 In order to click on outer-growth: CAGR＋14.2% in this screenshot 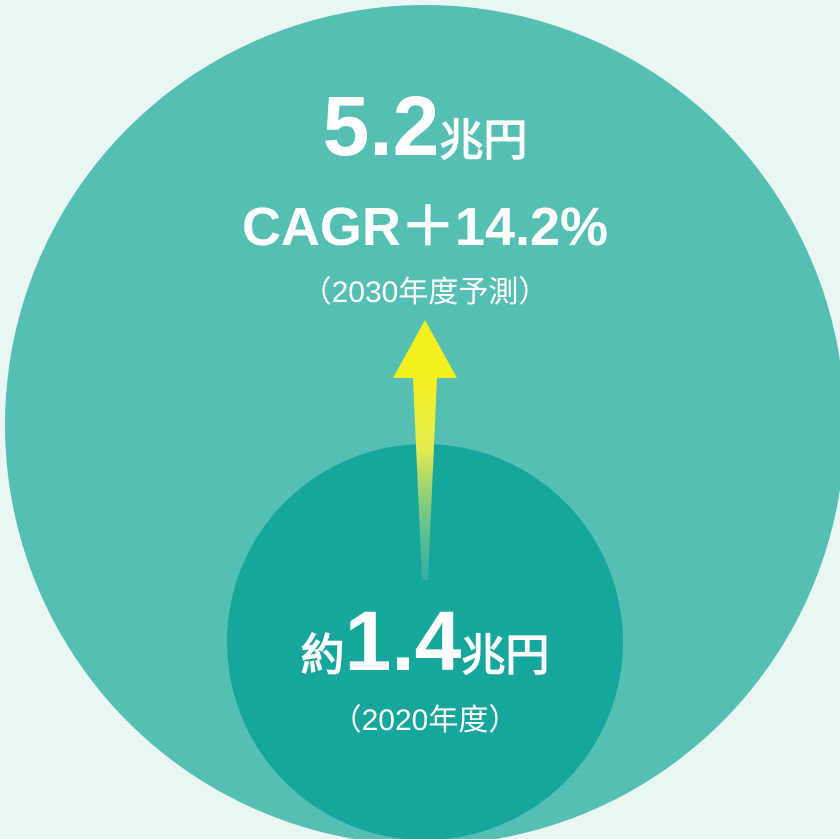, I will do `click(425, 227)`.